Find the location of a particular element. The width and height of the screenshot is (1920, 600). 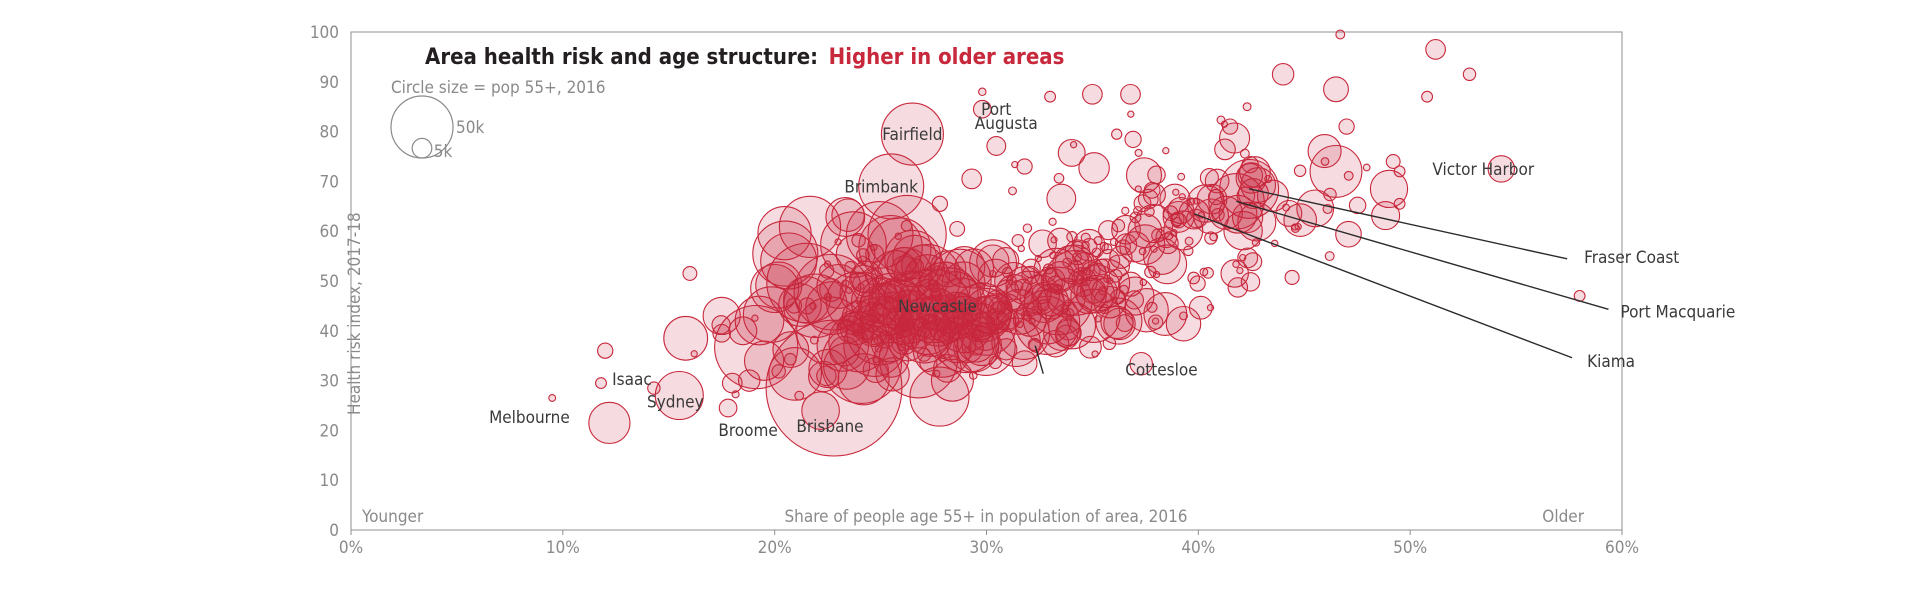

point-label-victor-harbor: Victor Harbor is located at coordinates (1483, 170).